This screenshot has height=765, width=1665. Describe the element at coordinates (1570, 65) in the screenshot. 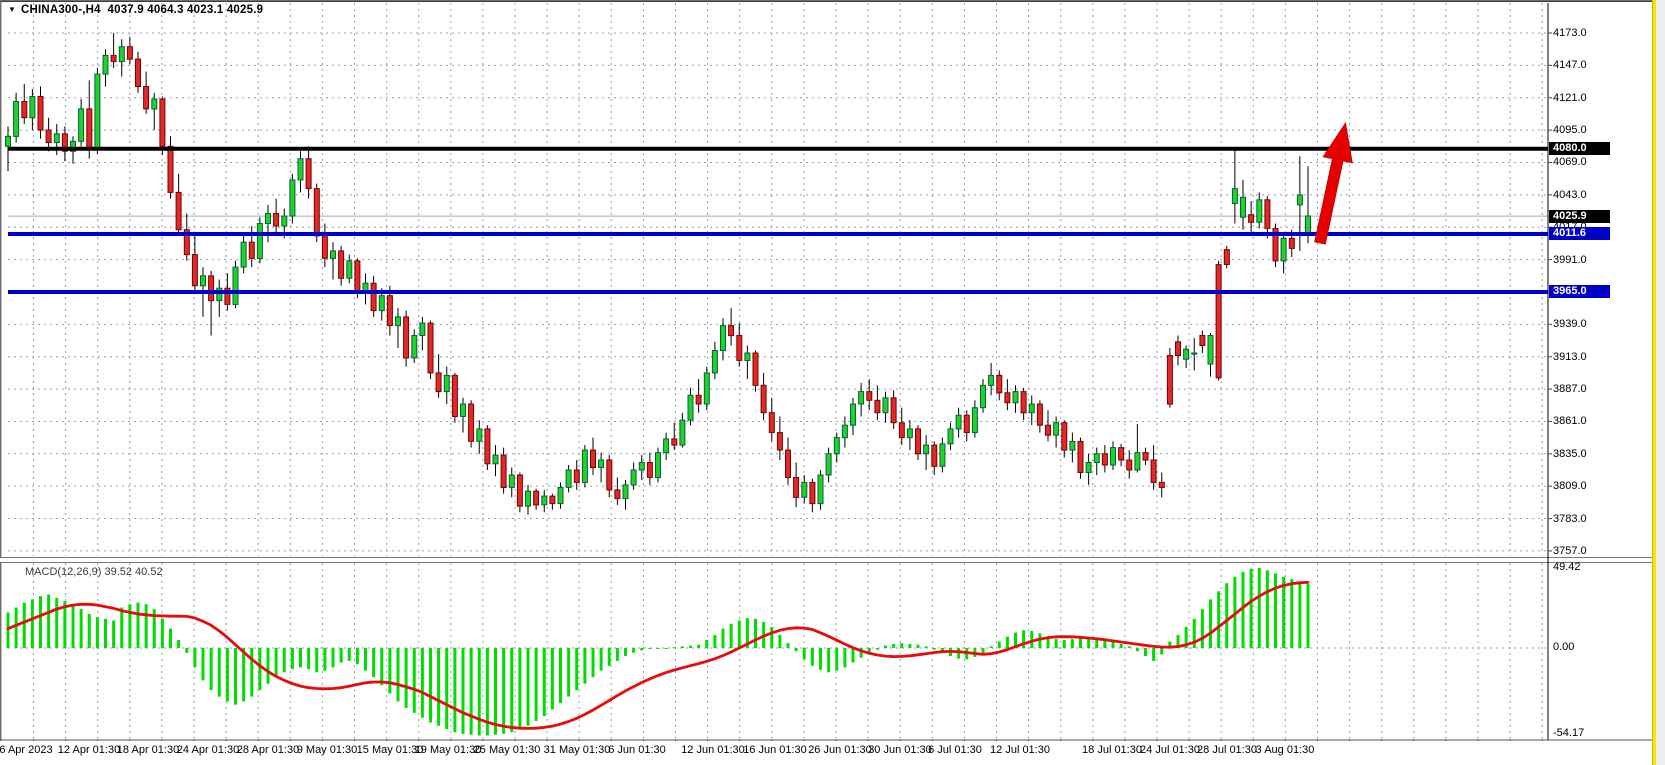

I see `price-axis-label: 4147.0` at that location.